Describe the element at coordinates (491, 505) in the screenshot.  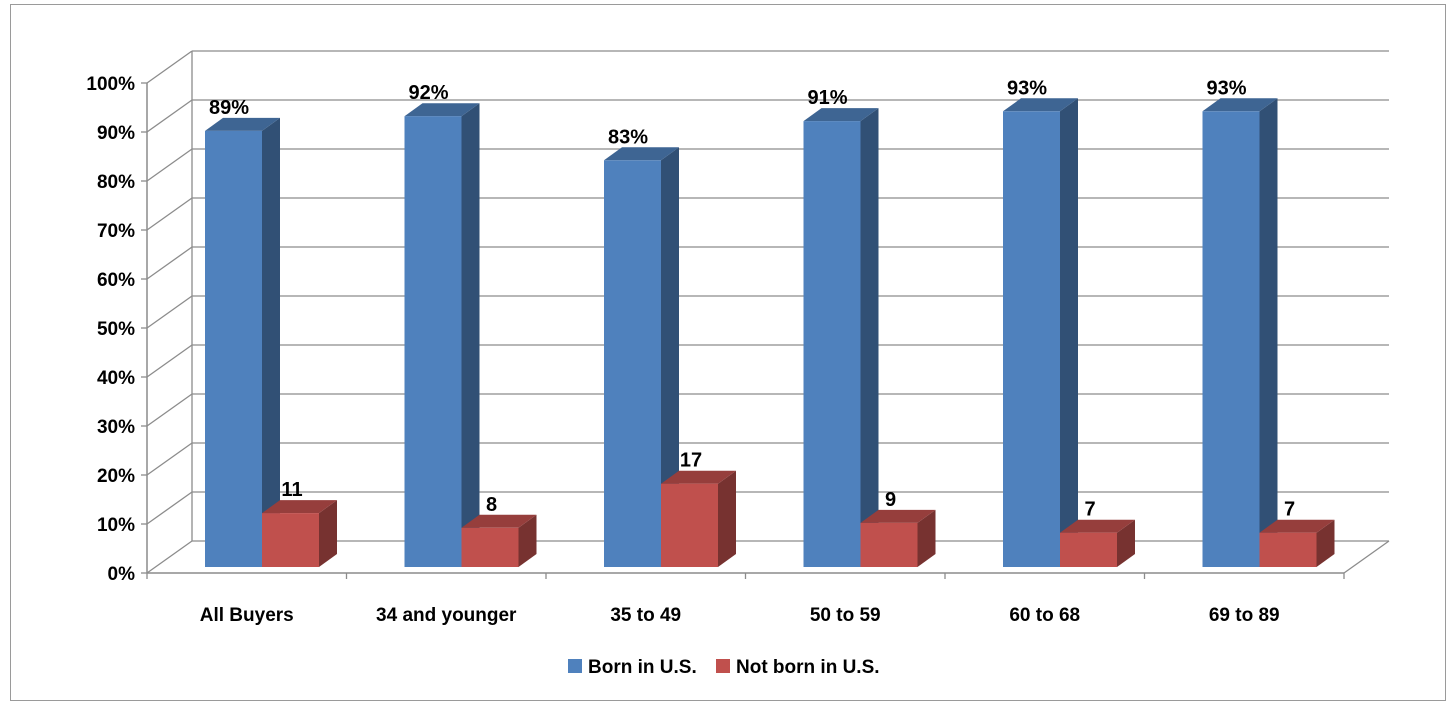
I see `data-label: 8` at that location.